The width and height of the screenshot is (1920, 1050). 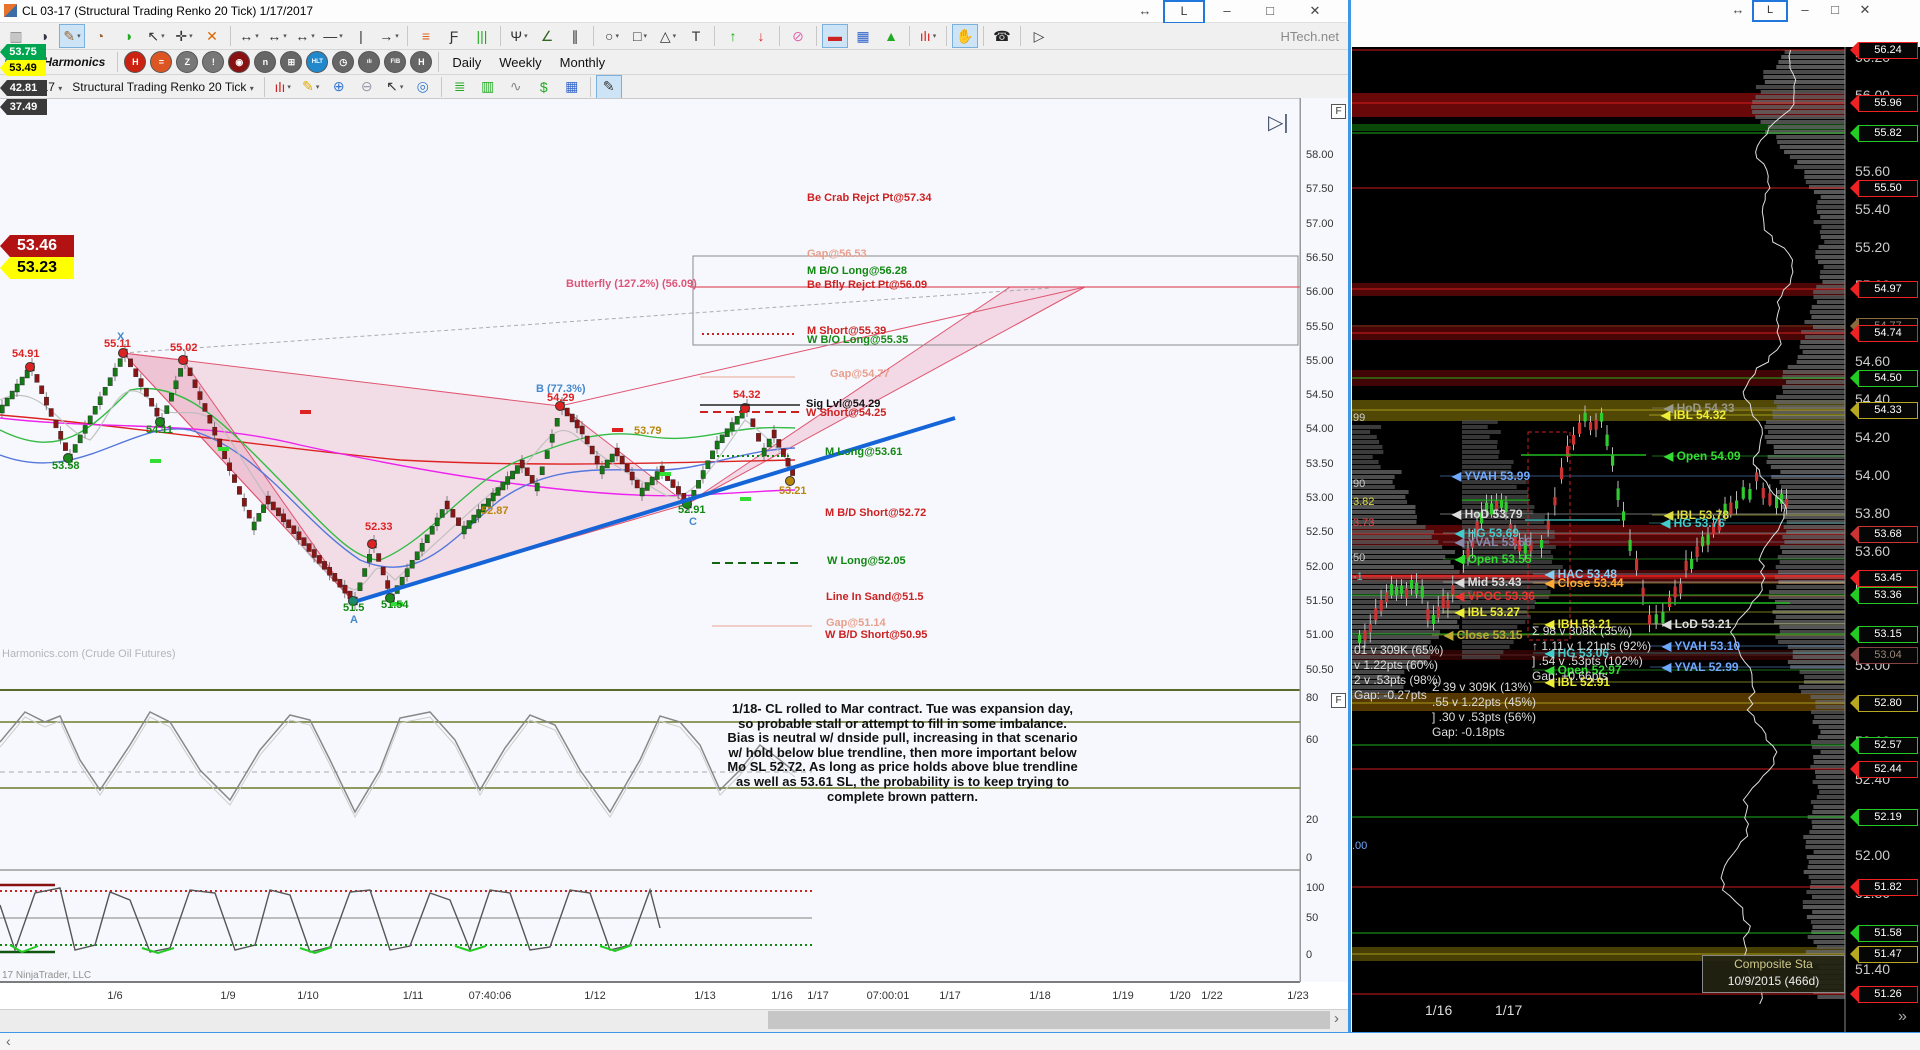 What do you see at coordinates (595, 996) in the screenshot?
I see `time-axis-label: 1/12` at bounding box center [595, 996].